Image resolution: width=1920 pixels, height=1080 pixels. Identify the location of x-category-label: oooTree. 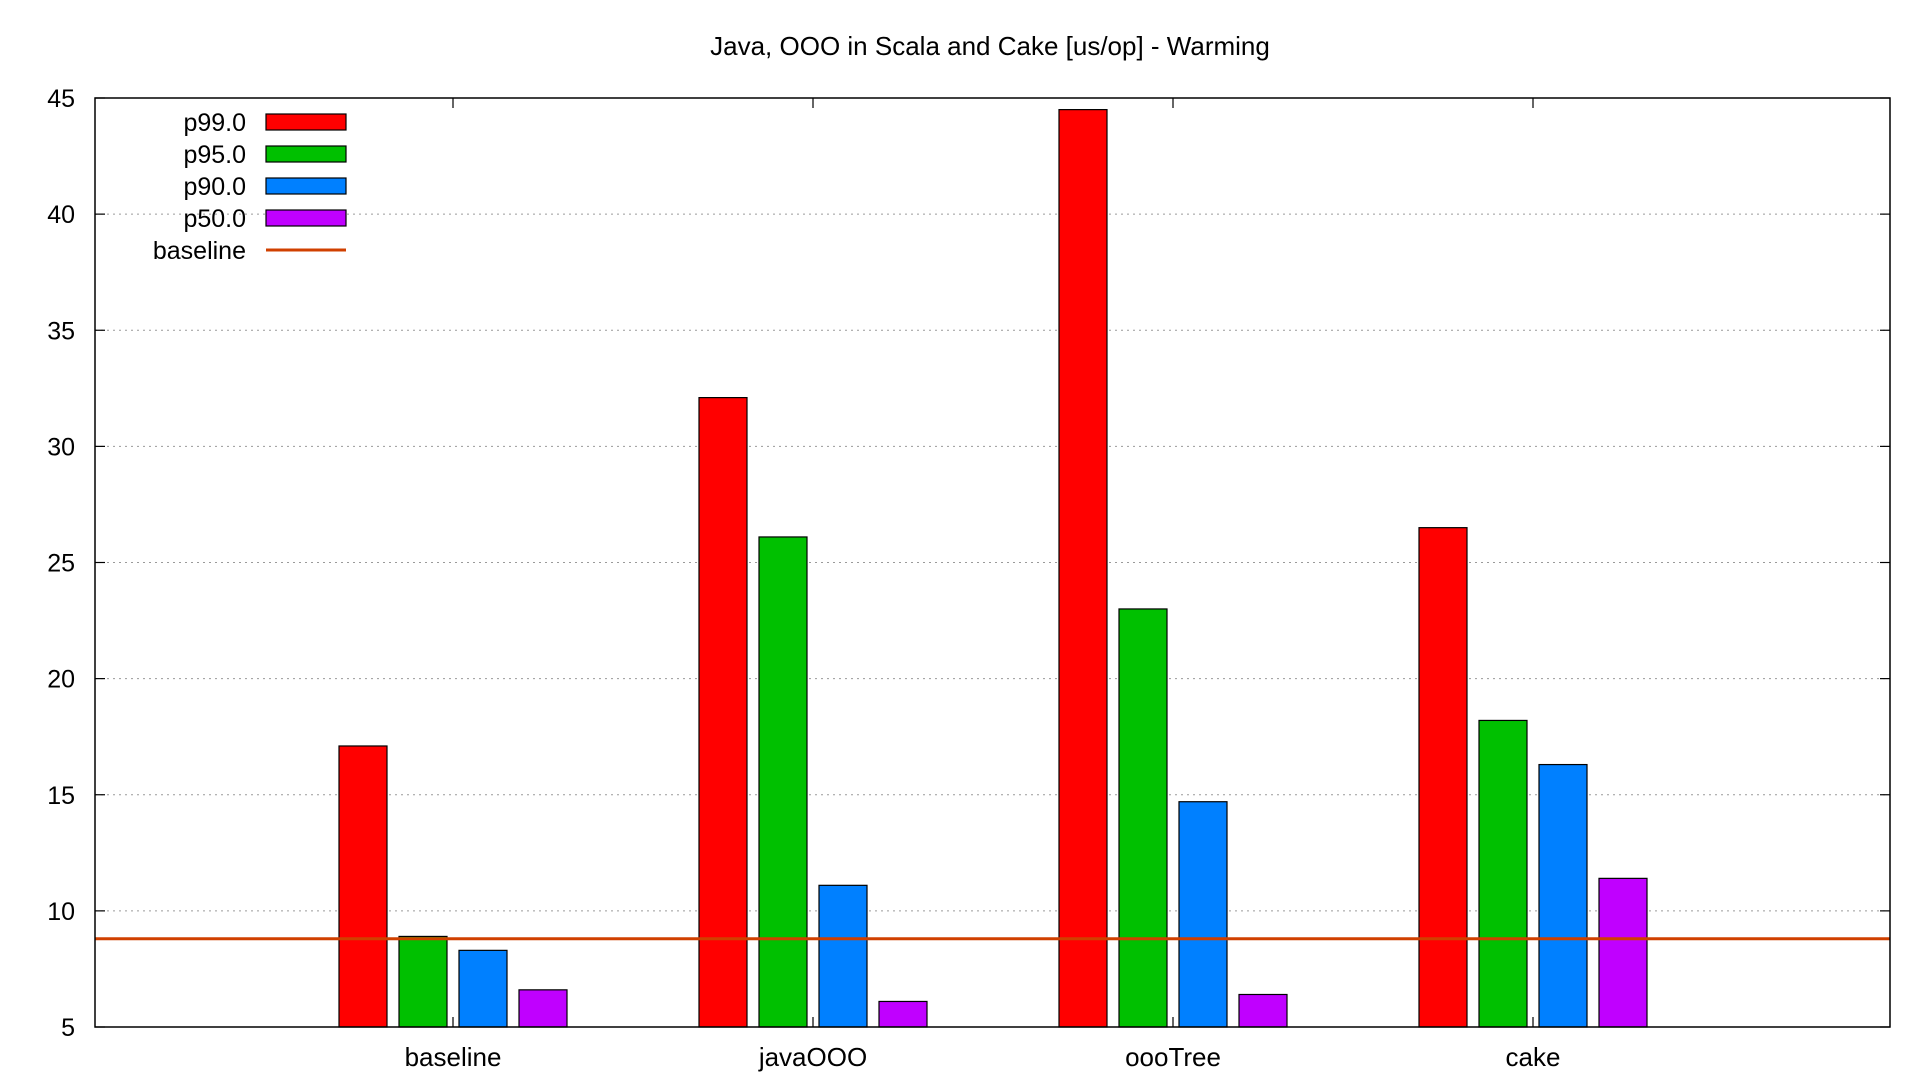
(1173, 1057).